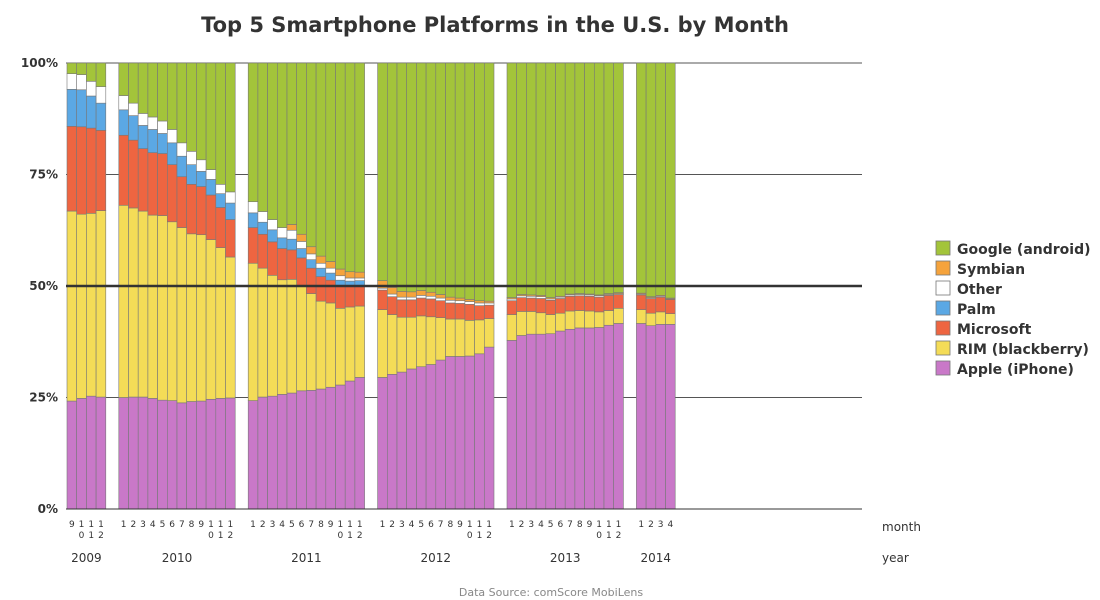 The width and height of the screenshot is (1100, 600). Describe the element at coordinates (39, 63) in the screenshot. I see `y-tick-label: 100%` at that location.